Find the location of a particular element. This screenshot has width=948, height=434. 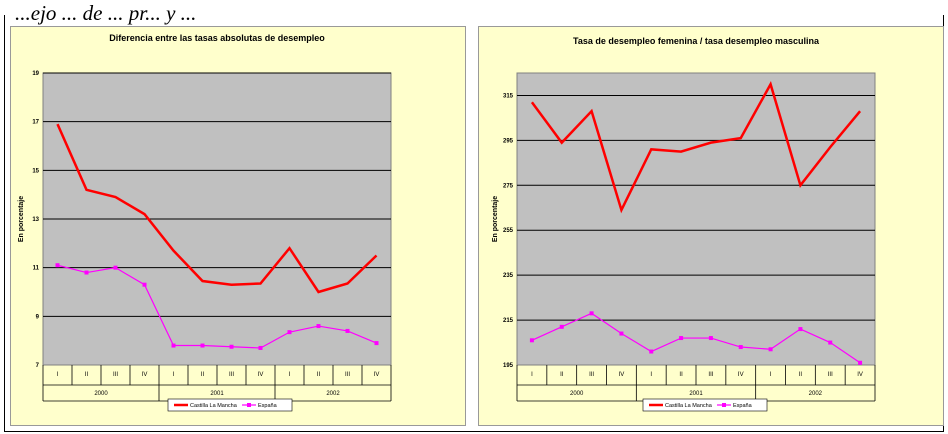

y-tick-label: 255 is located at coordinates (508, 231).